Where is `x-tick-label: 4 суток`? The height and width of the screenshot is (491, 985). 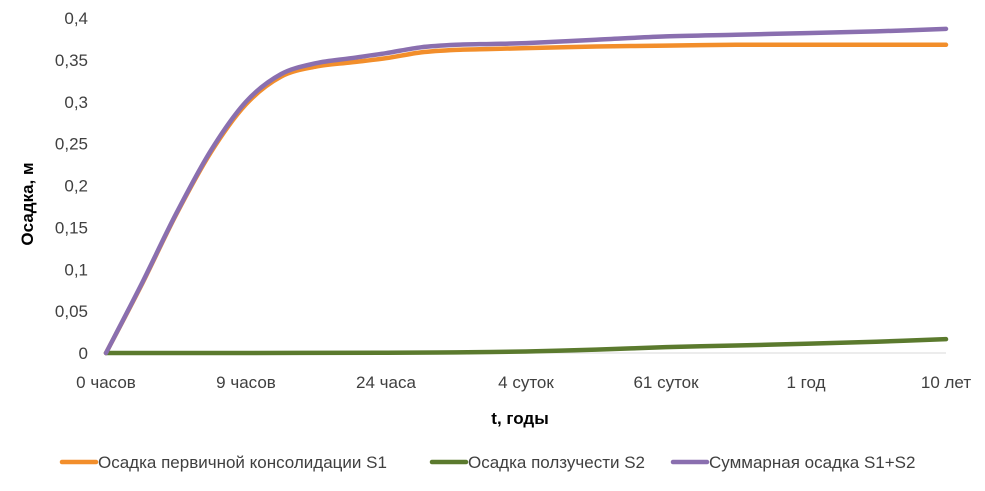 x-tick-label: 4 суток is located at coordinates (526, 382).